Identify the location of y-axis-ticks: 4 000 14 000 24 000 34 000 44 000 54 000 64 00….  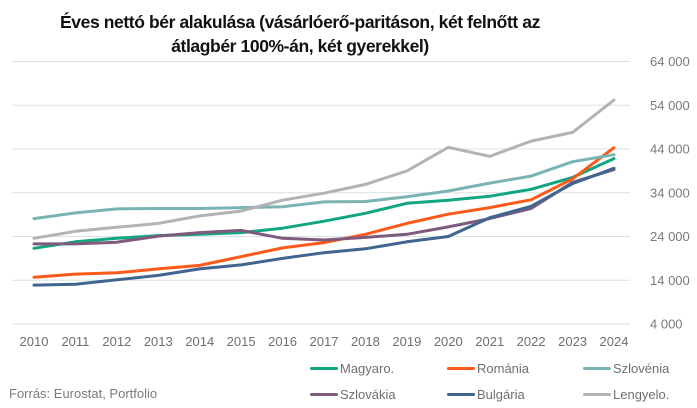
(670, 193).